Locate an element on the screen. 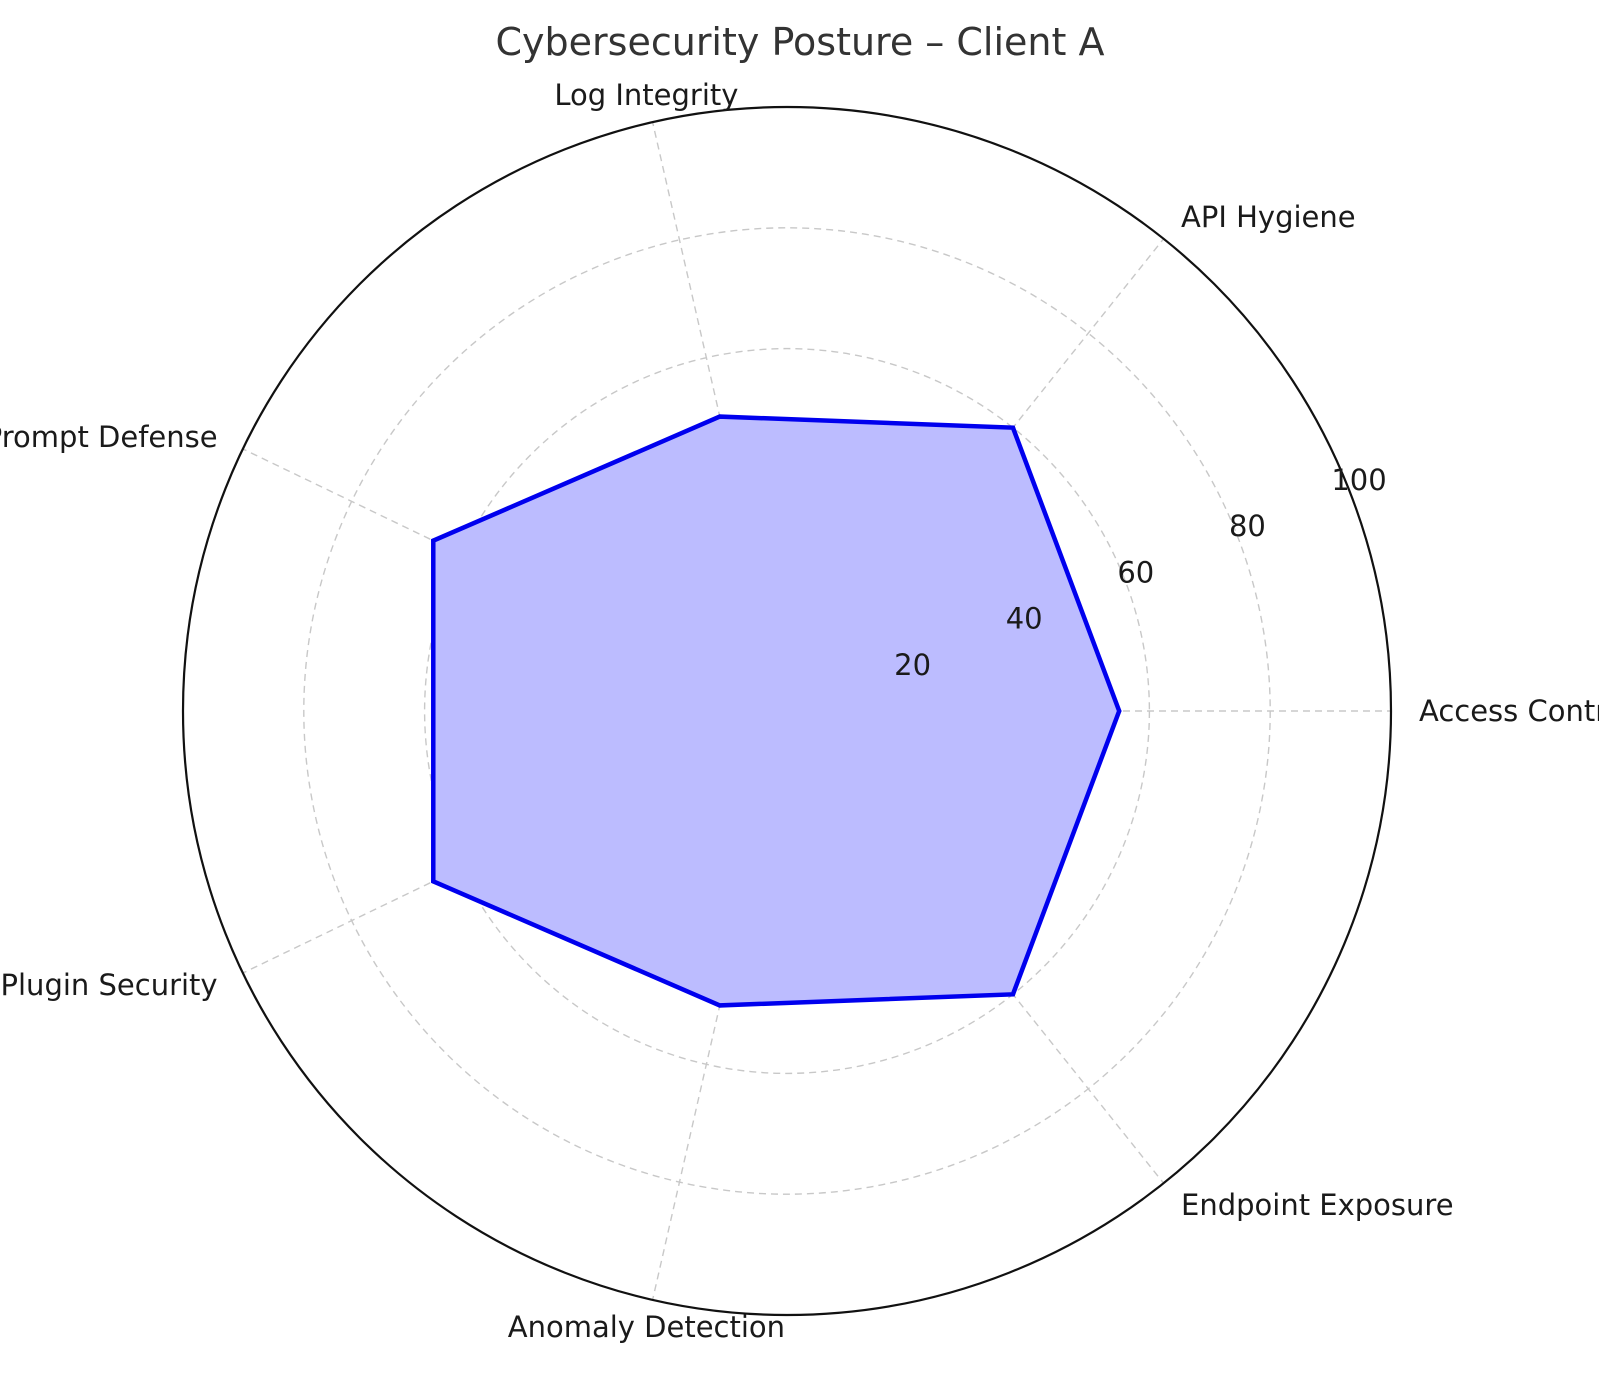 The height and width of the screenshot is (1391, 1599). category-label: Anomaly Detection is located at coordinates (646, 1327).